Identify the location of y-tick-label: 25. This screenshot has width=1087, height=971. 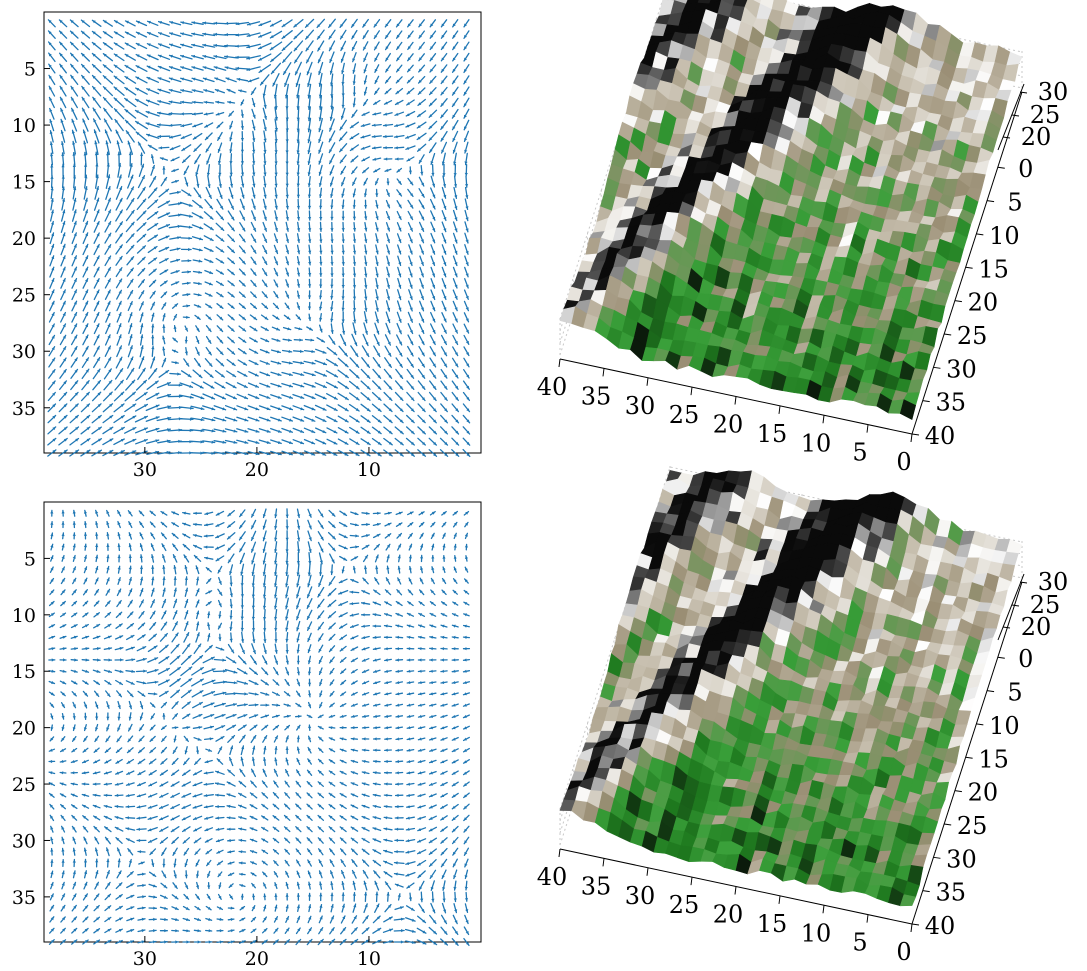
(972, 336).